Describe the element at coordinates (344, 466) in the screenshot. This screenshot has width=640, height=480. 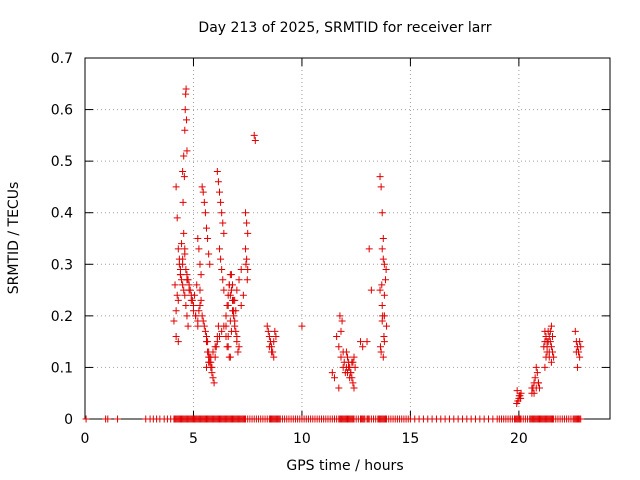
I see `x-axis-label: GPS time / hours` at that location.